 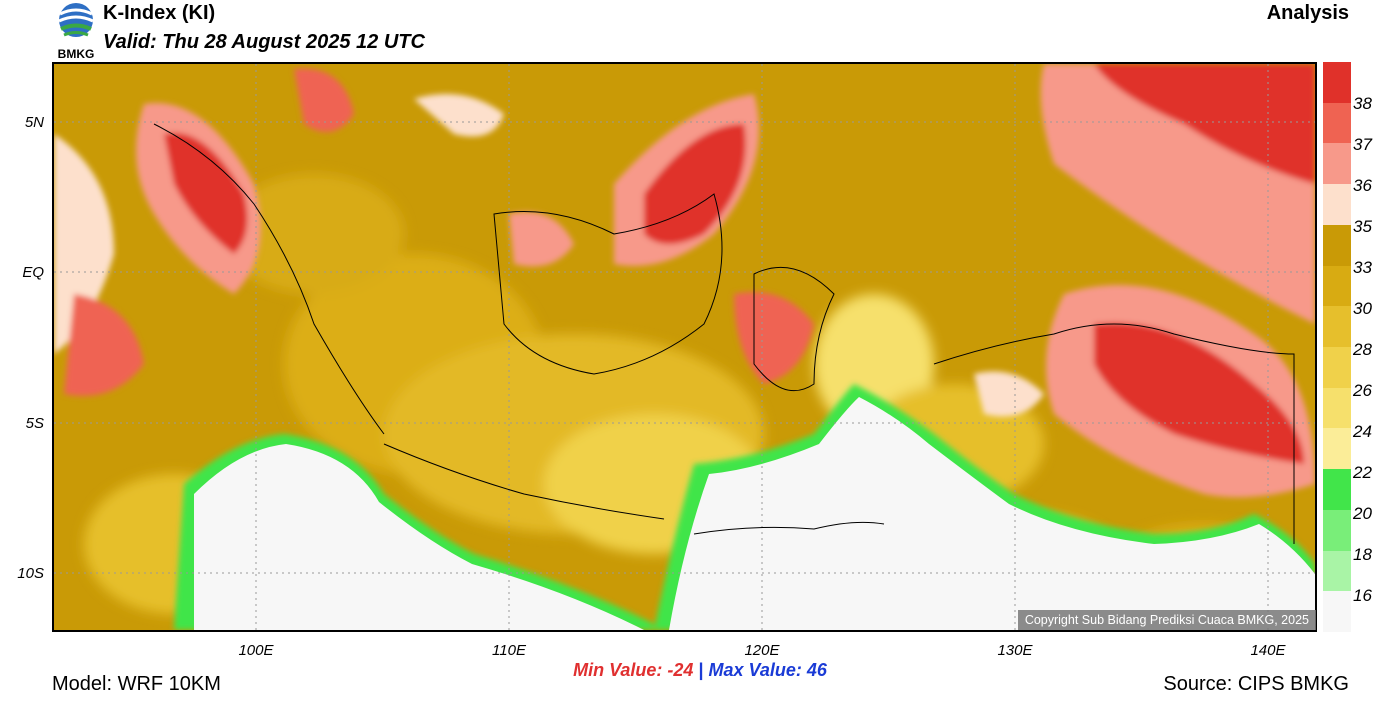 I want to click on colorbar-label: 36, so click(x=1362, y=185).